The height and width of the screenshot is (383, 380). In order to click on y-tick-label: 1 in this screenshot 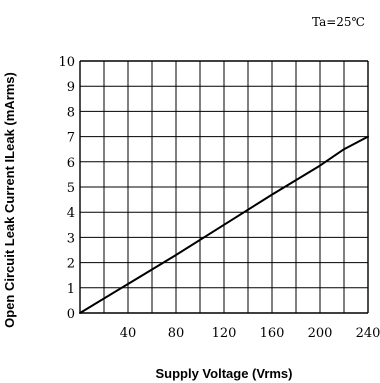, I will do `click(71, 289)`.